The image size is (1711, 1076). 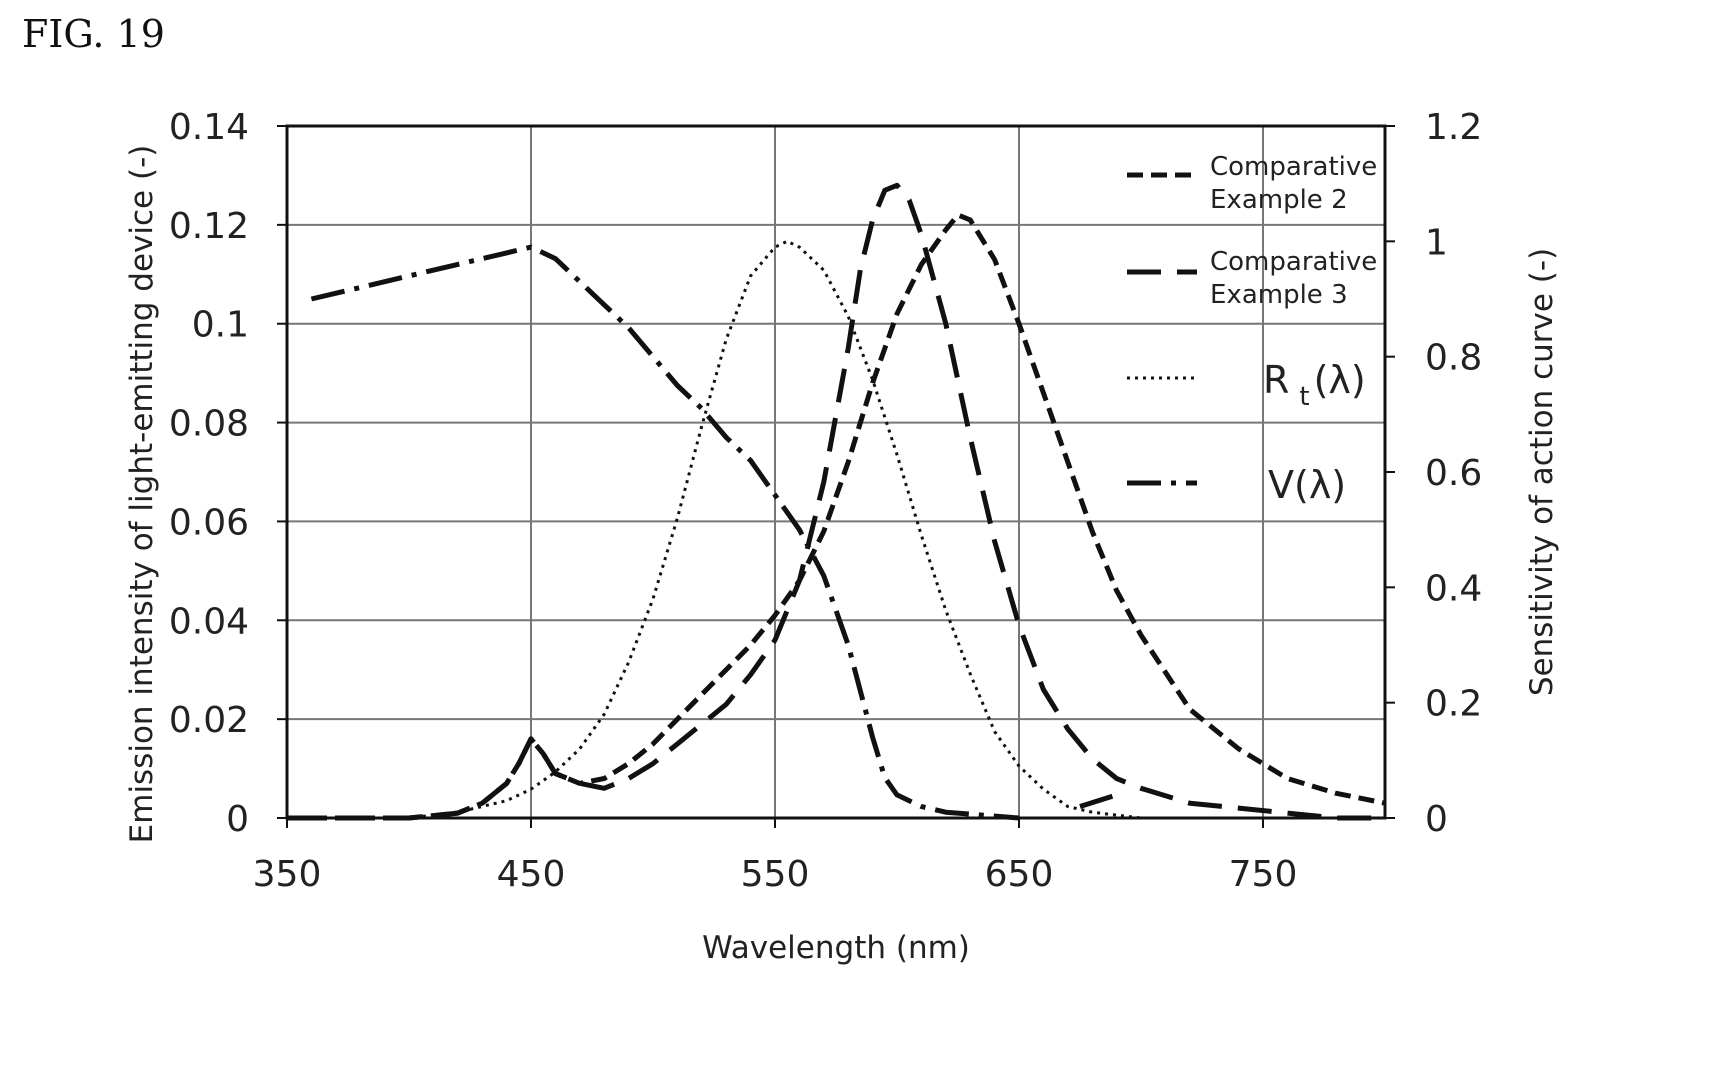 What do you see at coordinates (237, 819) in the screenshot?
I see `left-tick-label: 0` at bounding box center [237, 819].